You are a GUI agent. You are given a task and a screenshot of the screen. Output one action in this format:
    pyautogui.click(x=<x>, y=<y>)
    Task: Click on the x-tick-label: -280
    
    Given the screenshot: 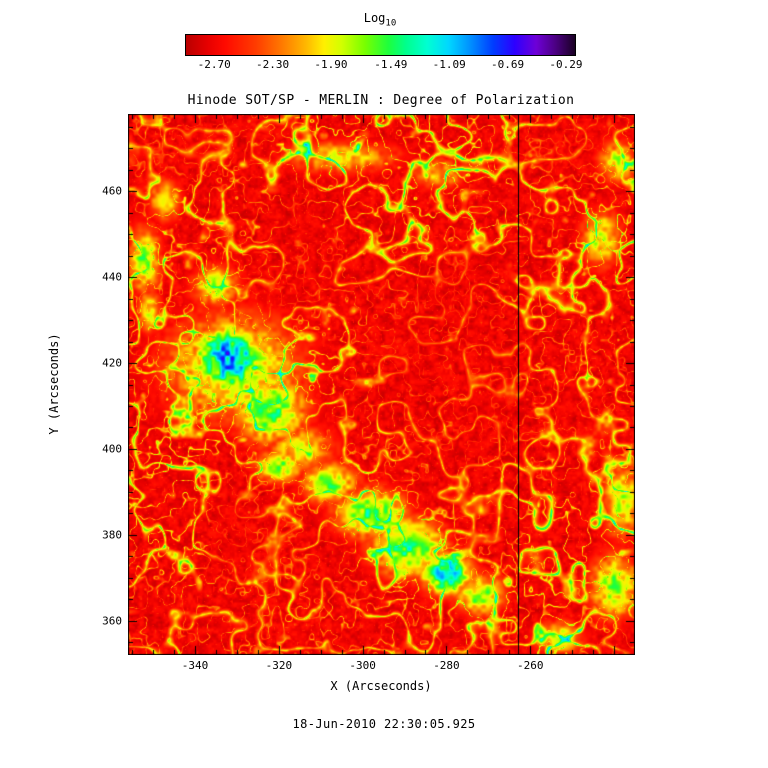 What is the action you would take?
    pyautogui.click(x=446, y=665)
    